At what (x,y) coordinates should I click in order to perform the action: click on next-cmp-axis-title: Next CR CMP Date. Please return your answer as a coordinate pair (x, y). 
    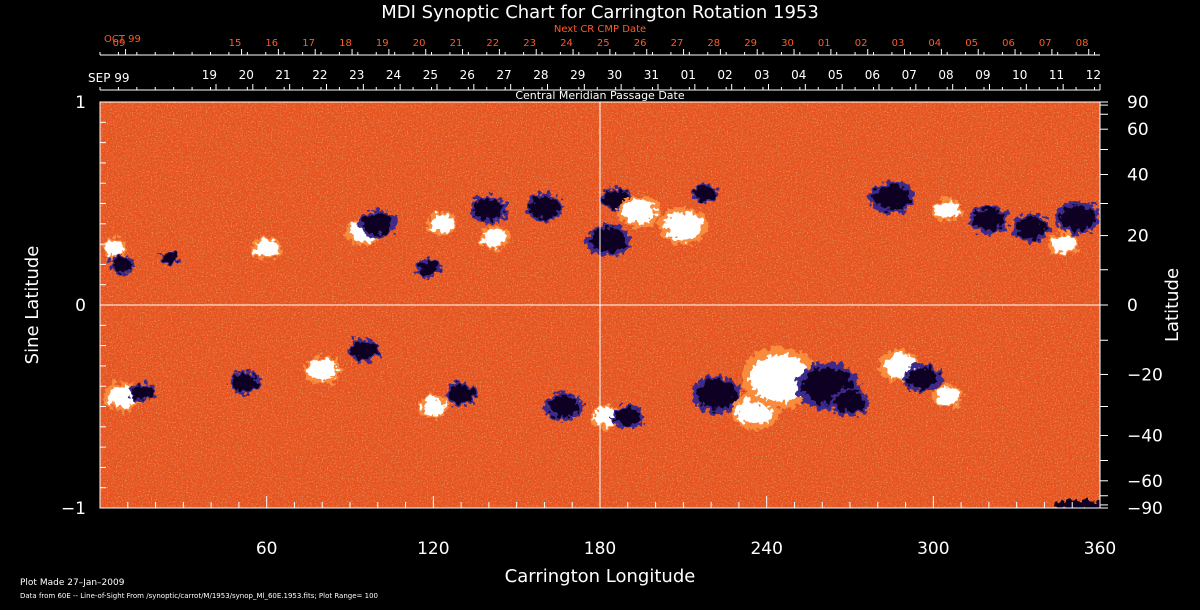
    Looking at the image, I should click on (600, 29).